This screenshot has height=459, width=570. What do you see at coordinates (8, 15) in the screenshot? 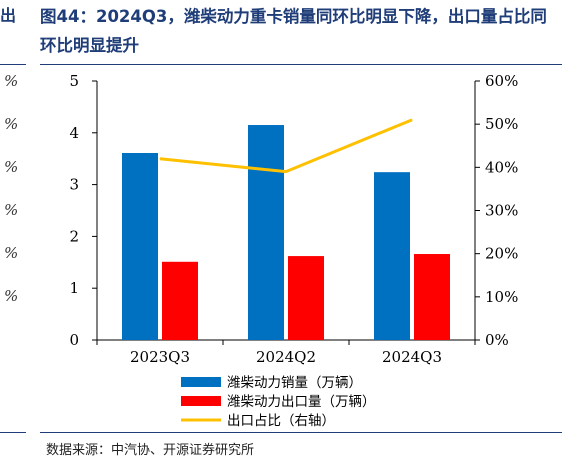
I see `left-edge-glyph: 出` at bounding box center [8, 15].